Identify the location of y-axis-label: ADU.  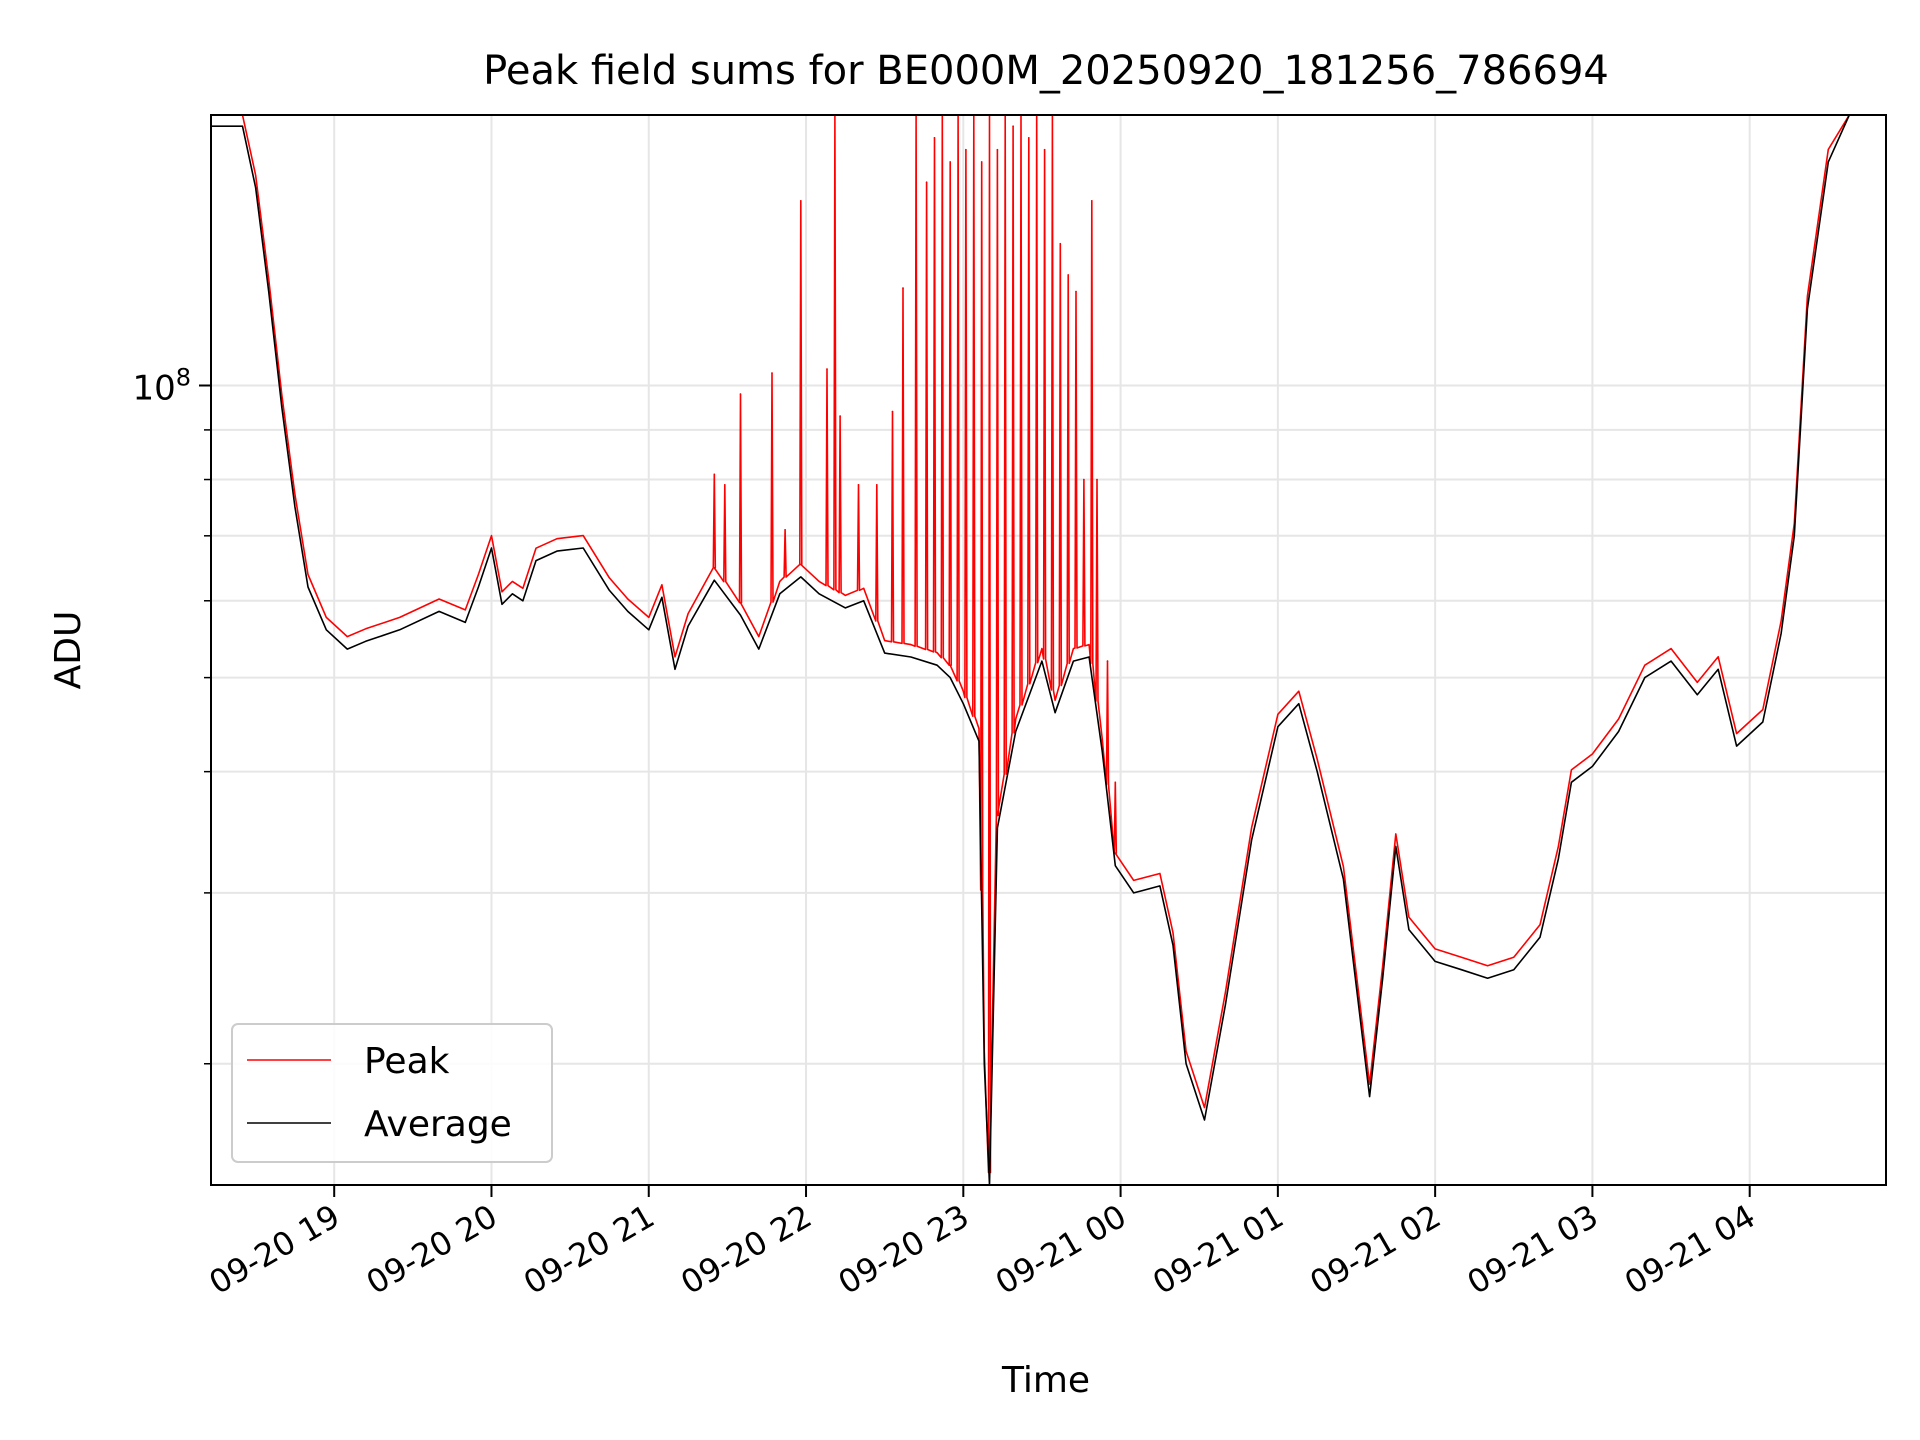
(68, 650).